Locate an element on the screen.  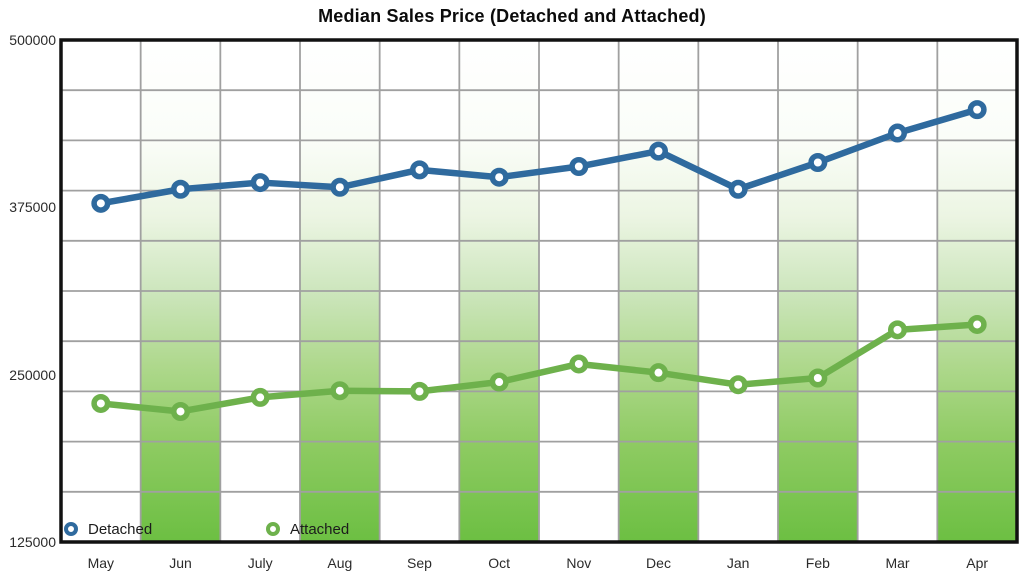
x-axis-label-jun: Jun is located at coordinates (180, 563).